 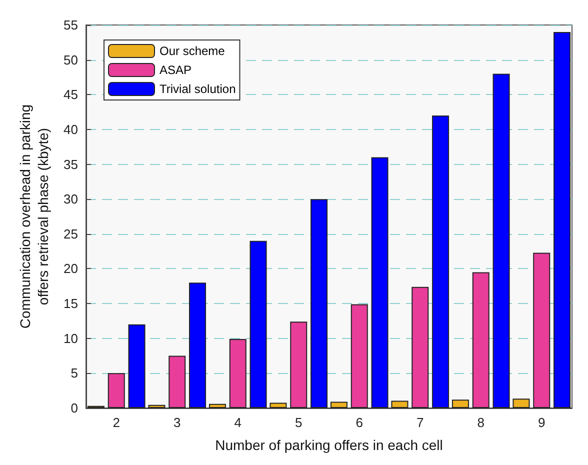 What do you see at coordinates (298, 422) in the screenshot?
I see `x-tick-label: 5` at bounding box center [298, 422].